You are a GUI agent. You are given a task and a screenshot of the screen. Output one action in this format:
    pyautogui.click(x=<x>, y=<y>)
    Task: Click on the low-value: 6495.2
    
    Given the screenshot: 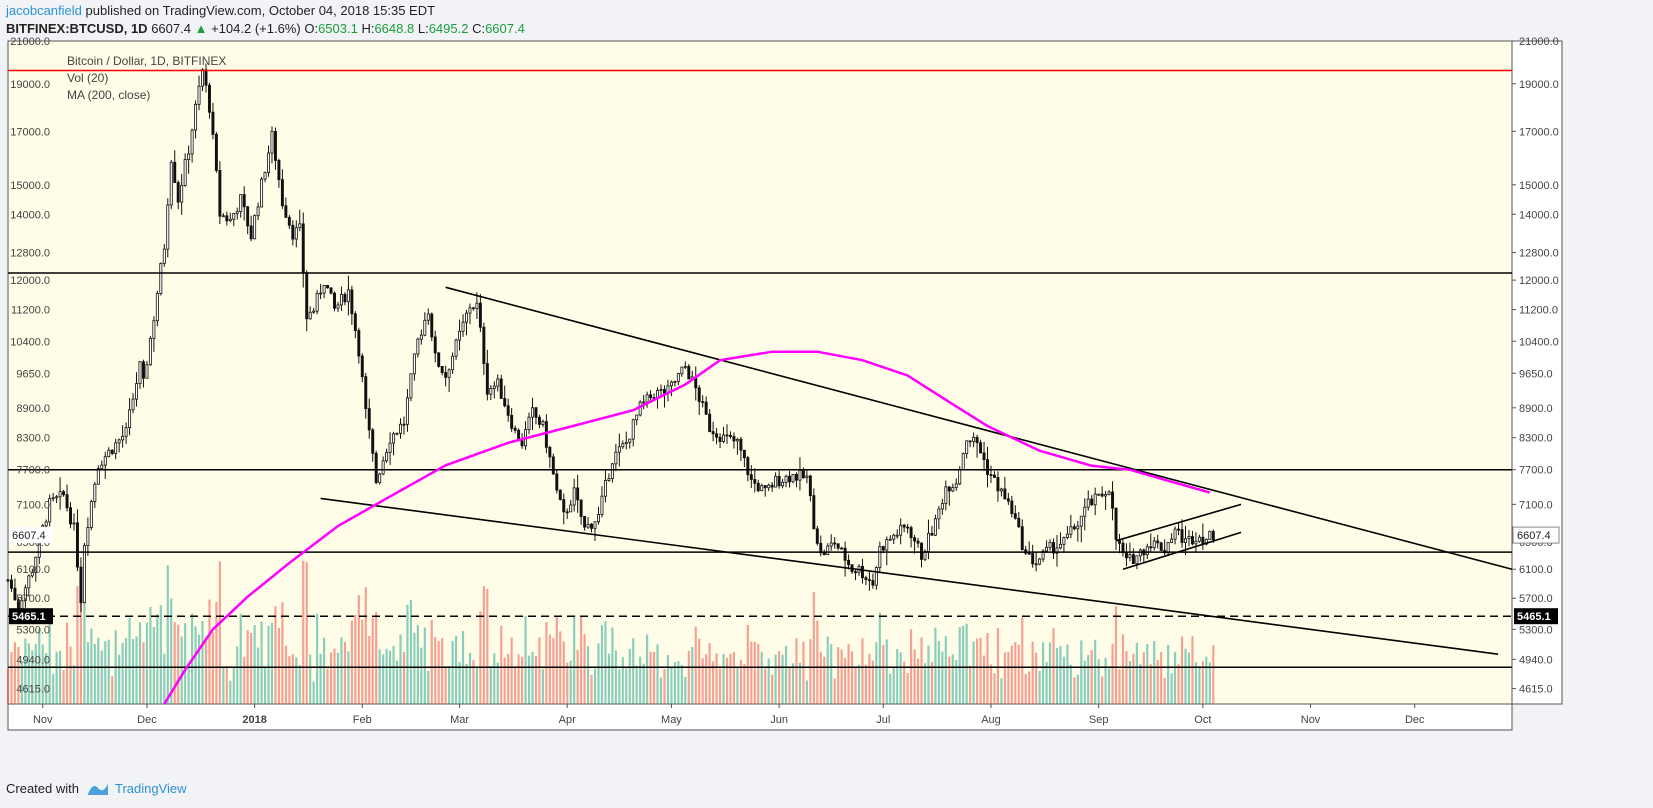 What is the action you would take?
    pyautogui.click(x=448, y=28)
    